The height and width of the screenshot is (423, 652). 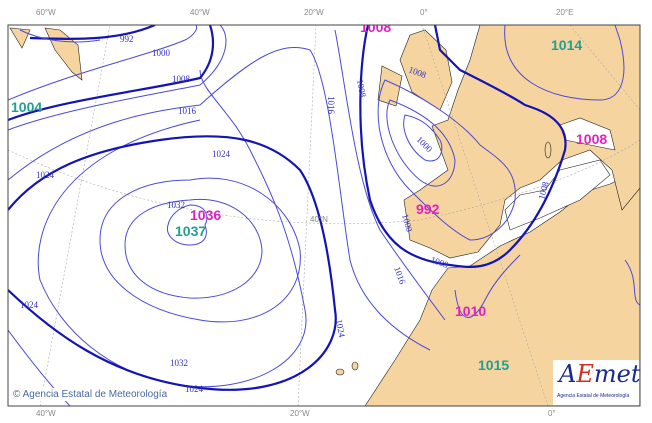 I want to click on pressure-center-low: 992, so click(x=428, y=209).